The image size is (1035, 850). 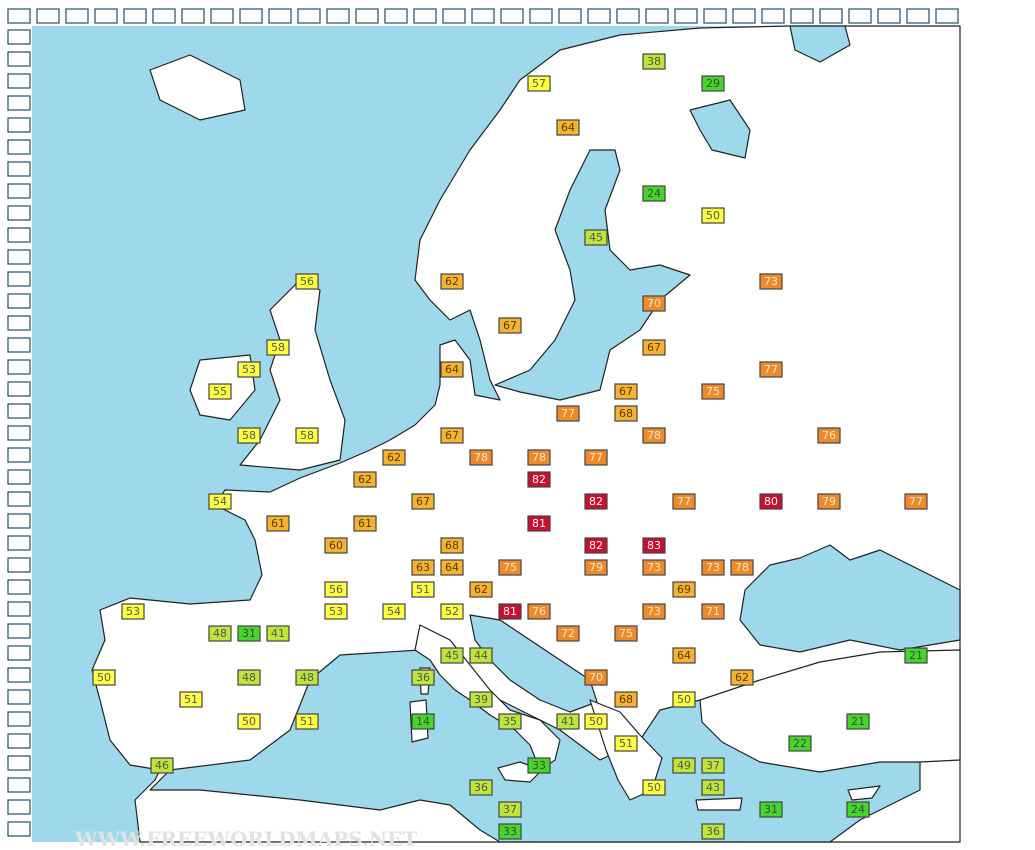 I want to click on black-sea, so click(x=850, y=598).